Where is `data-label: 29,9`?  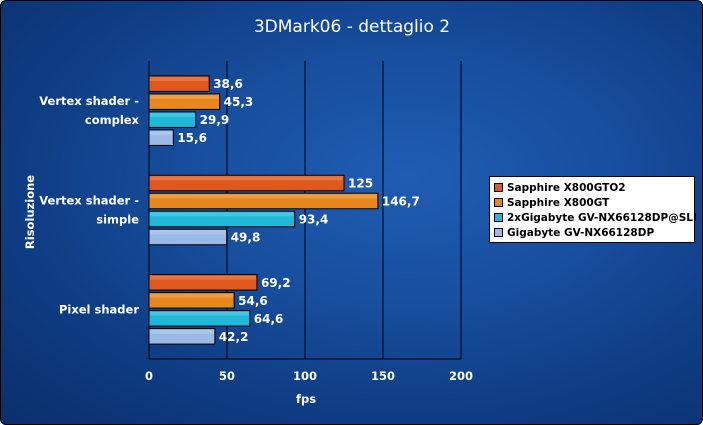 data-label: 29,9 is located at coordinates (215, 120).